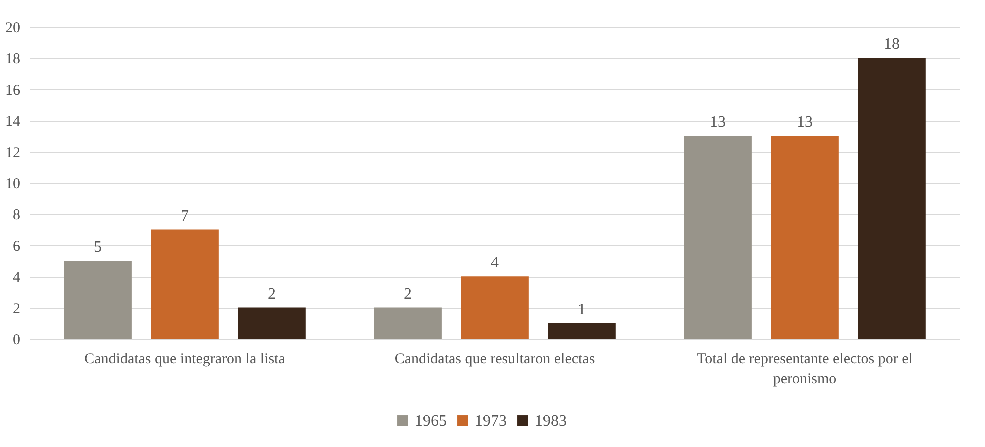  What do you see at coordinates (551, 421) in the screenshot?
I see `legend-label: 1983` at bounding box center [551, 421].